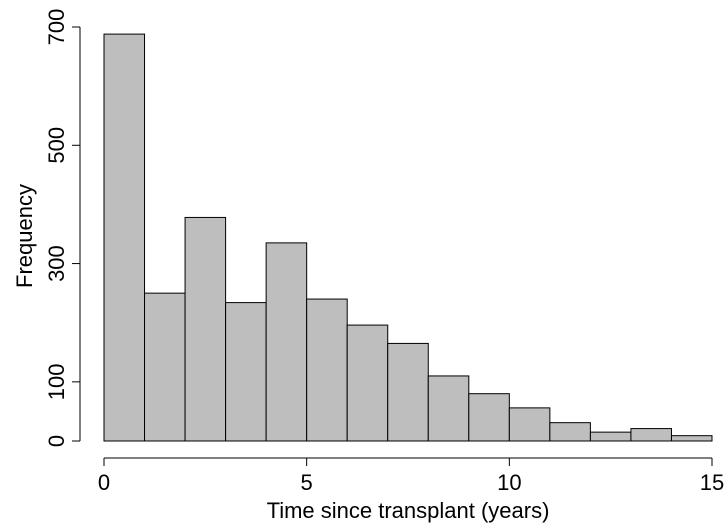  What do you see at coordinates (56, 441) in the screenshot?
I see `y-tick-label-0: 0` at bounding box center [56, 441].